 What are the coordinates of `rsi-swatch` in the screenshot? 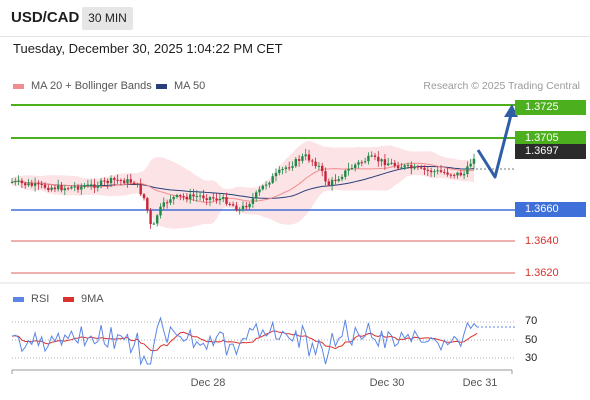 It's located at (18, 299).